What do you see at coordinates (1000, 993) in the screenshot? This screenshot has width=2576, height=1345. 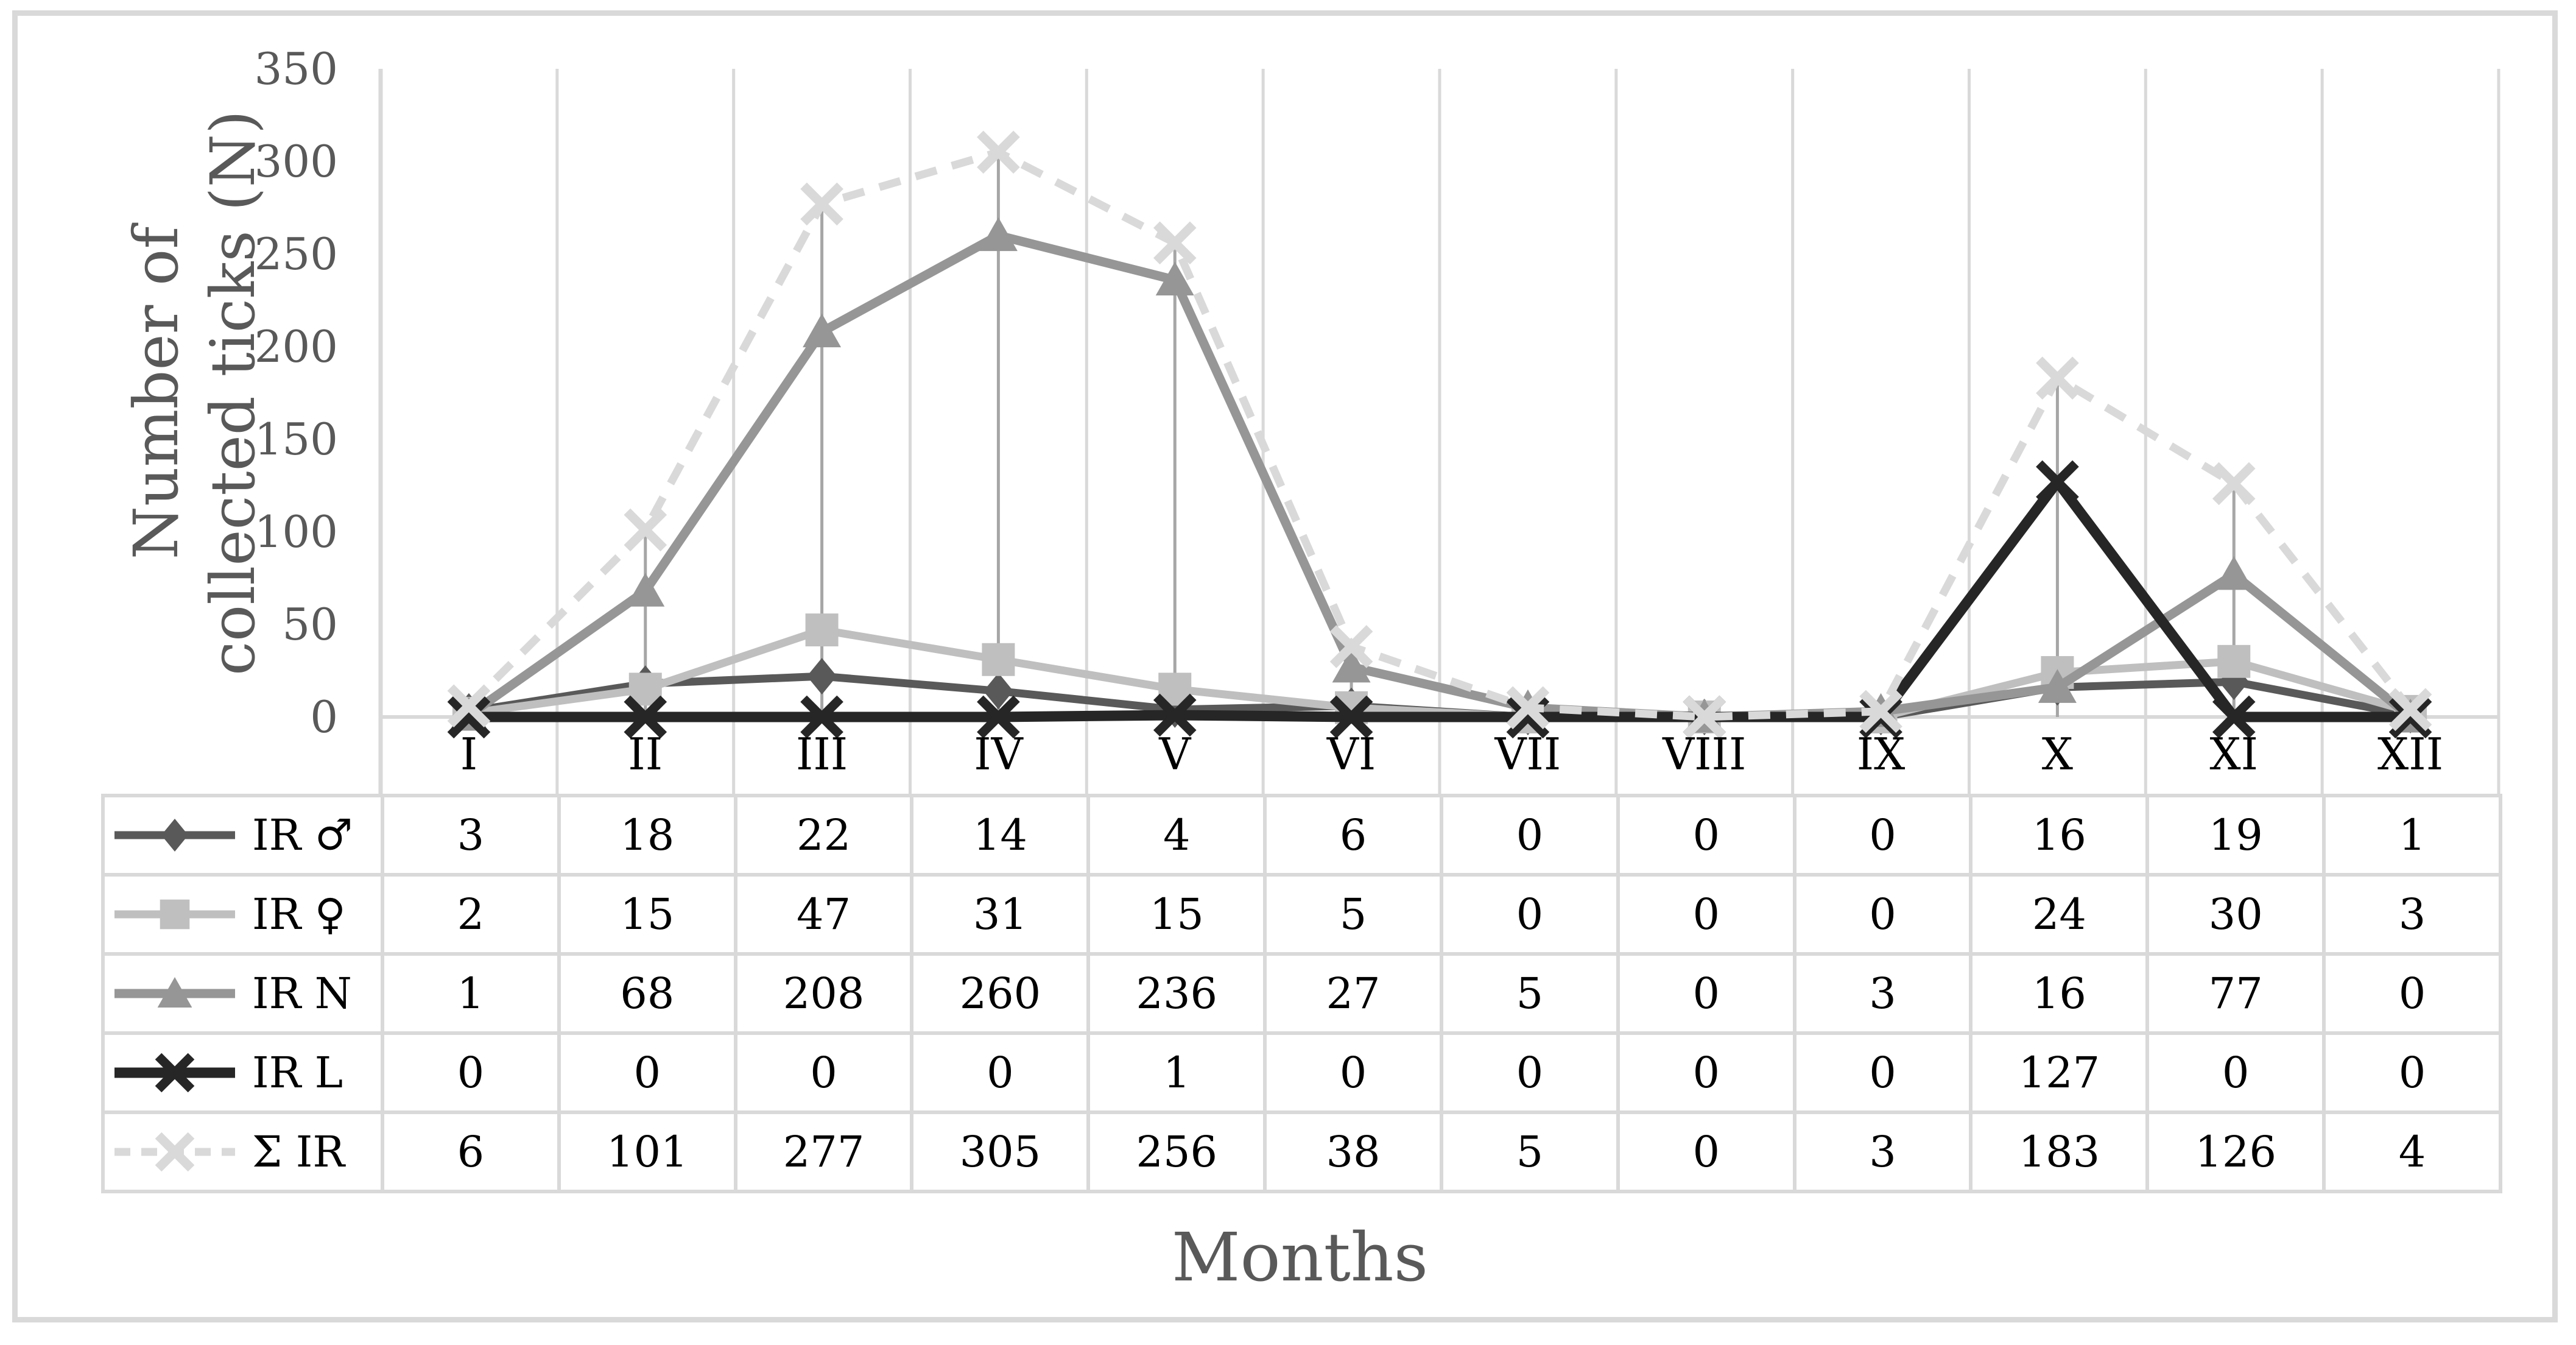 I see `table-value-cell: 260` at bounding box center [1000, 993].